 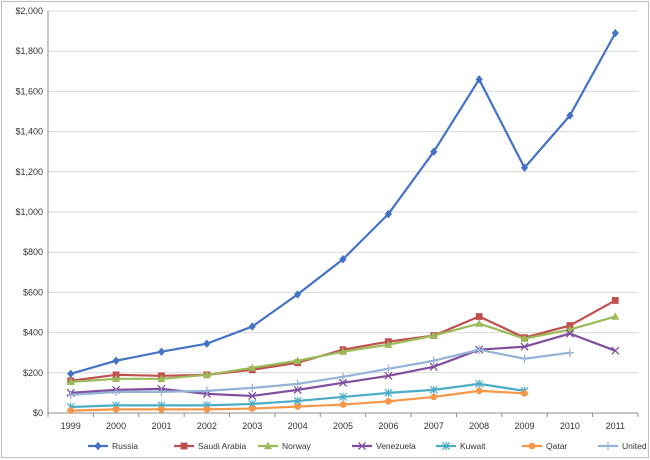 I want to click on x-tick-label: 2008, so click(x=479, y=426).